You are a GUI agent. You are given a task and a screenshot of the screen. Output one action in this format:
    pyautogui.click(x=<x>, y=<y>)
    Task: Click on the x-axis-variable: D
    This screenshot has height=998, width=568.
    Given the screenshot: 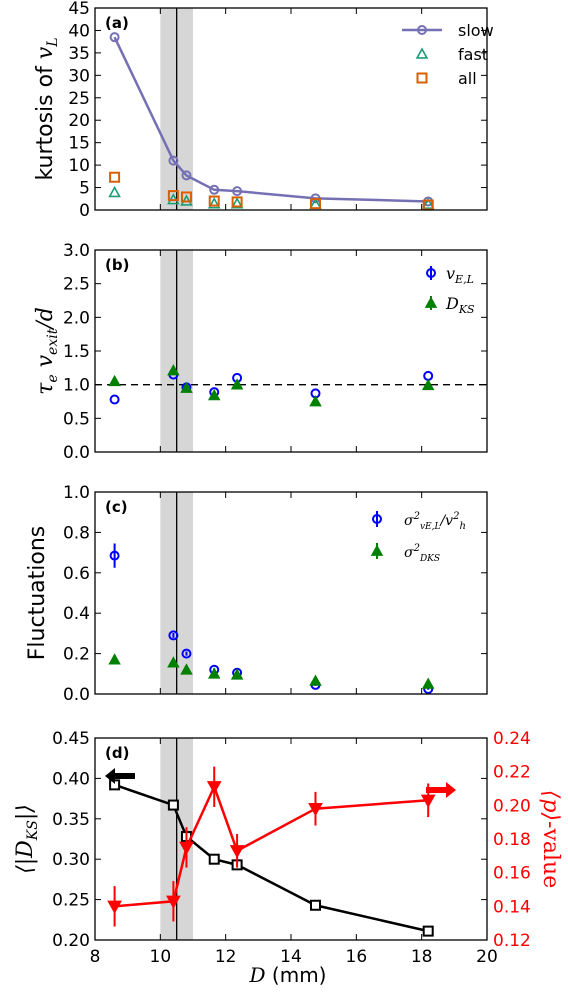 What is the action you would take?
    pyautogui.click(x=257, y=975)
    